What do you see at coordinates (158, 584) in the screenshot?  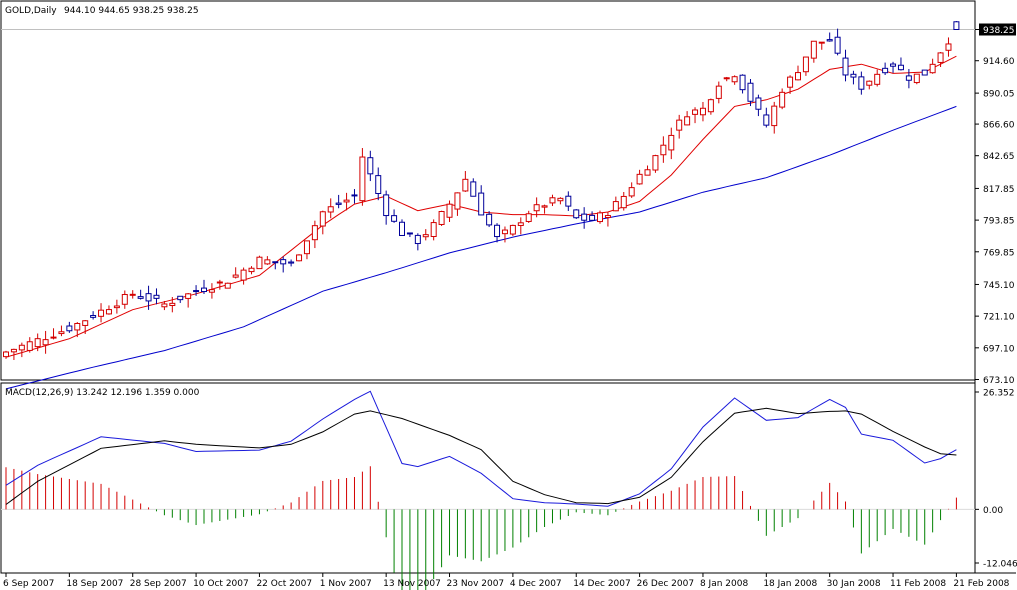 I see `x-tick-label: 28 Sep 2007` at bounding box center [158, 584].